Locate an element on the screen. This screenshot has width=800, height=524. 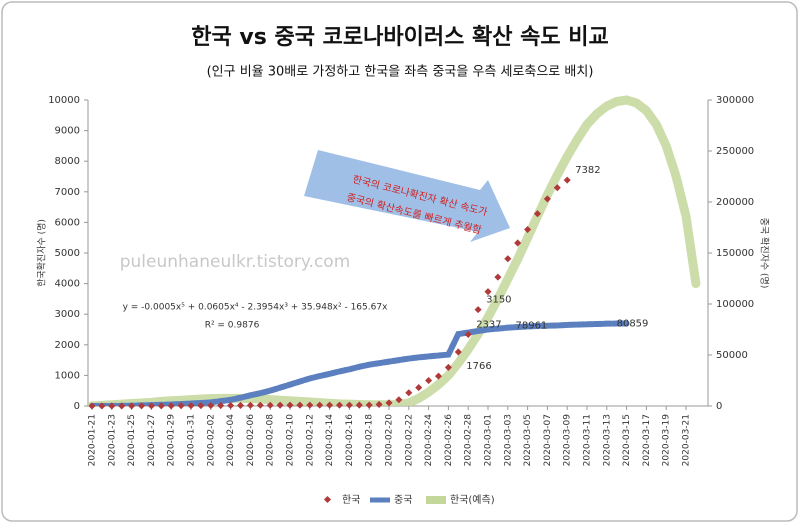
x-tick-label: 2020-02-14 is located at coordinates (330, 440).